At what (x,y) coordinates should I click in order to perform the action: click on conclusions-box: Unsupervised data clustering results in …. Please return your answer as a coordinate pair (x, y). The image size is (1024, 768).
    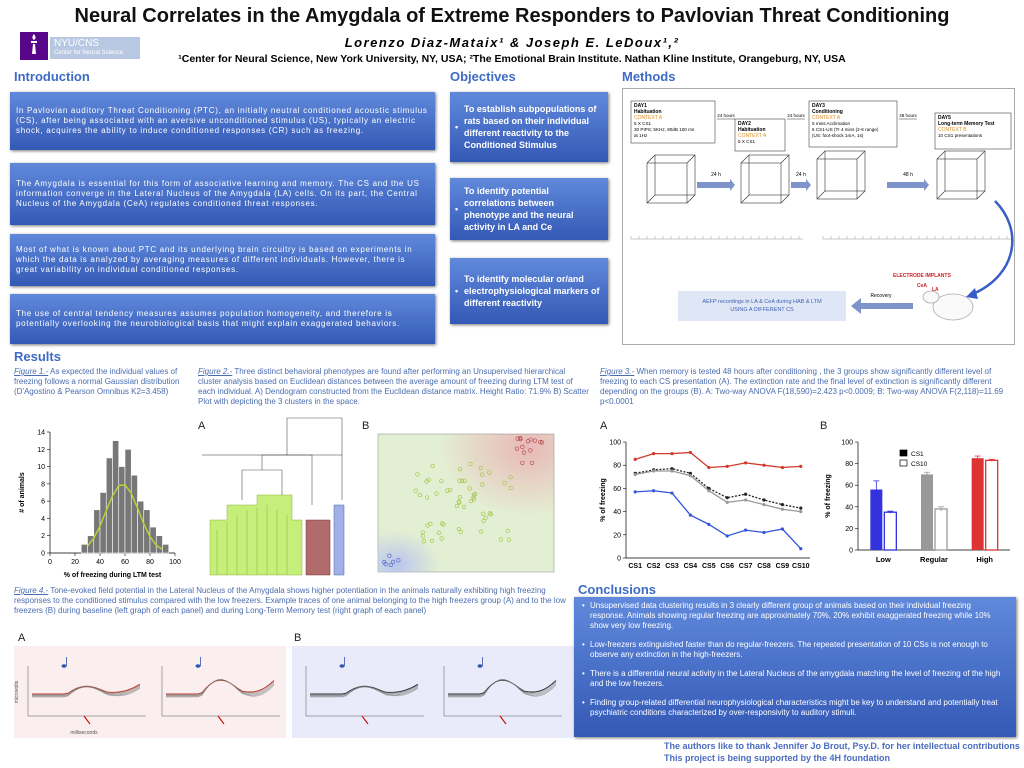
    Looking at the image, I should click on (795, 667).